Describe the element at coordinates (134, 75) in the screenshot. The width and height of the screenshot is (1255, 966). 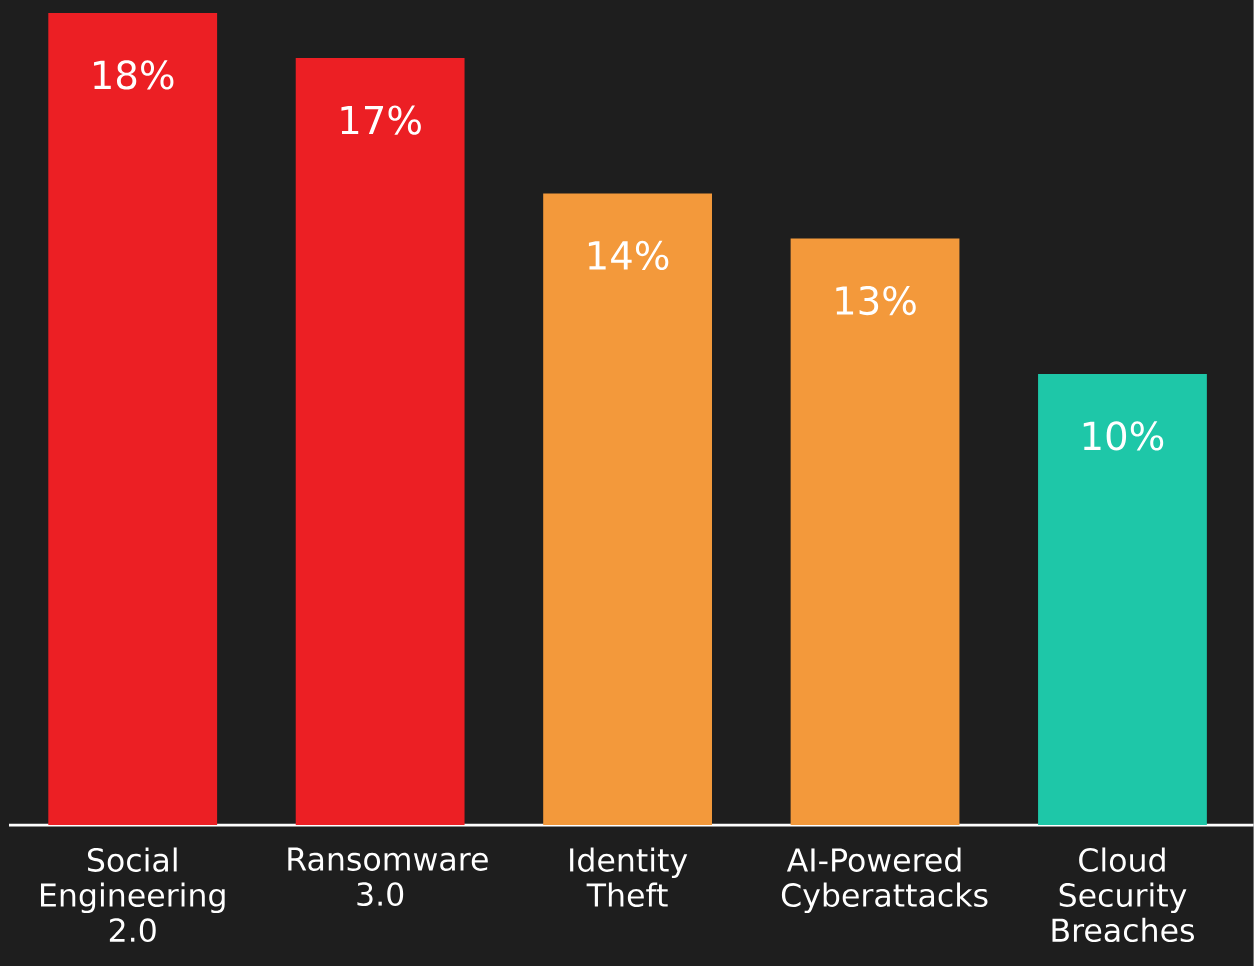
I see `data-label: 18%` at that location.